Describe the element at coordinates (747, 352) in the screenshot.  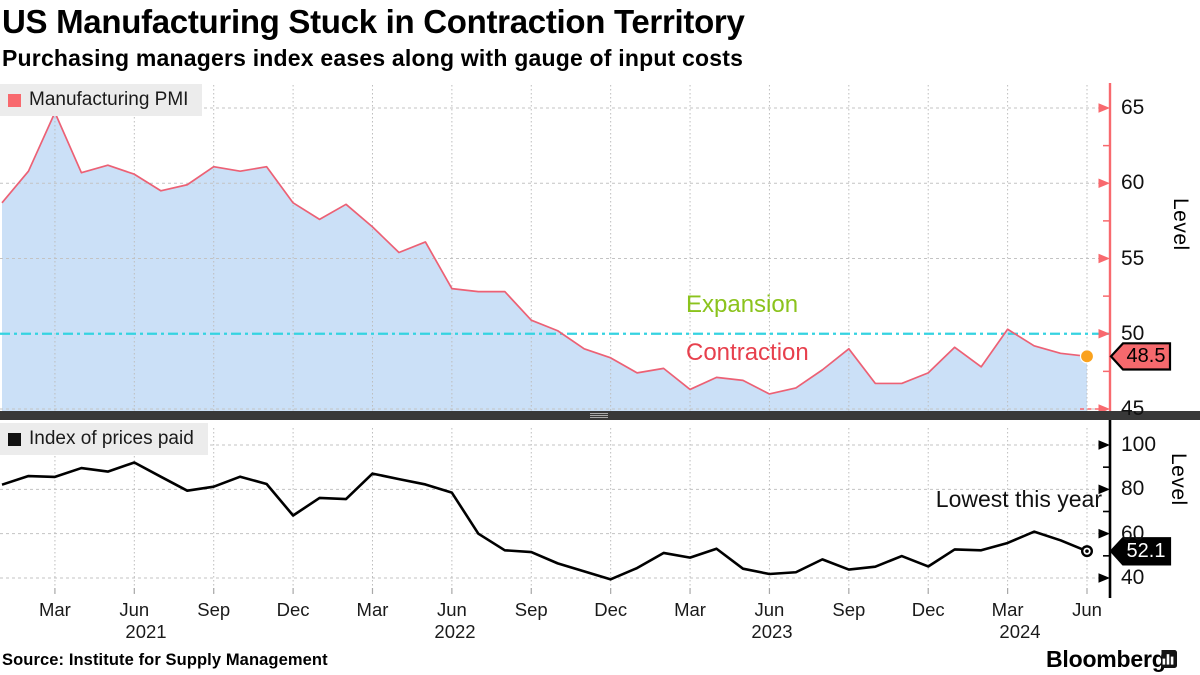
I see `contraction-annotation: Contraction` at that location.